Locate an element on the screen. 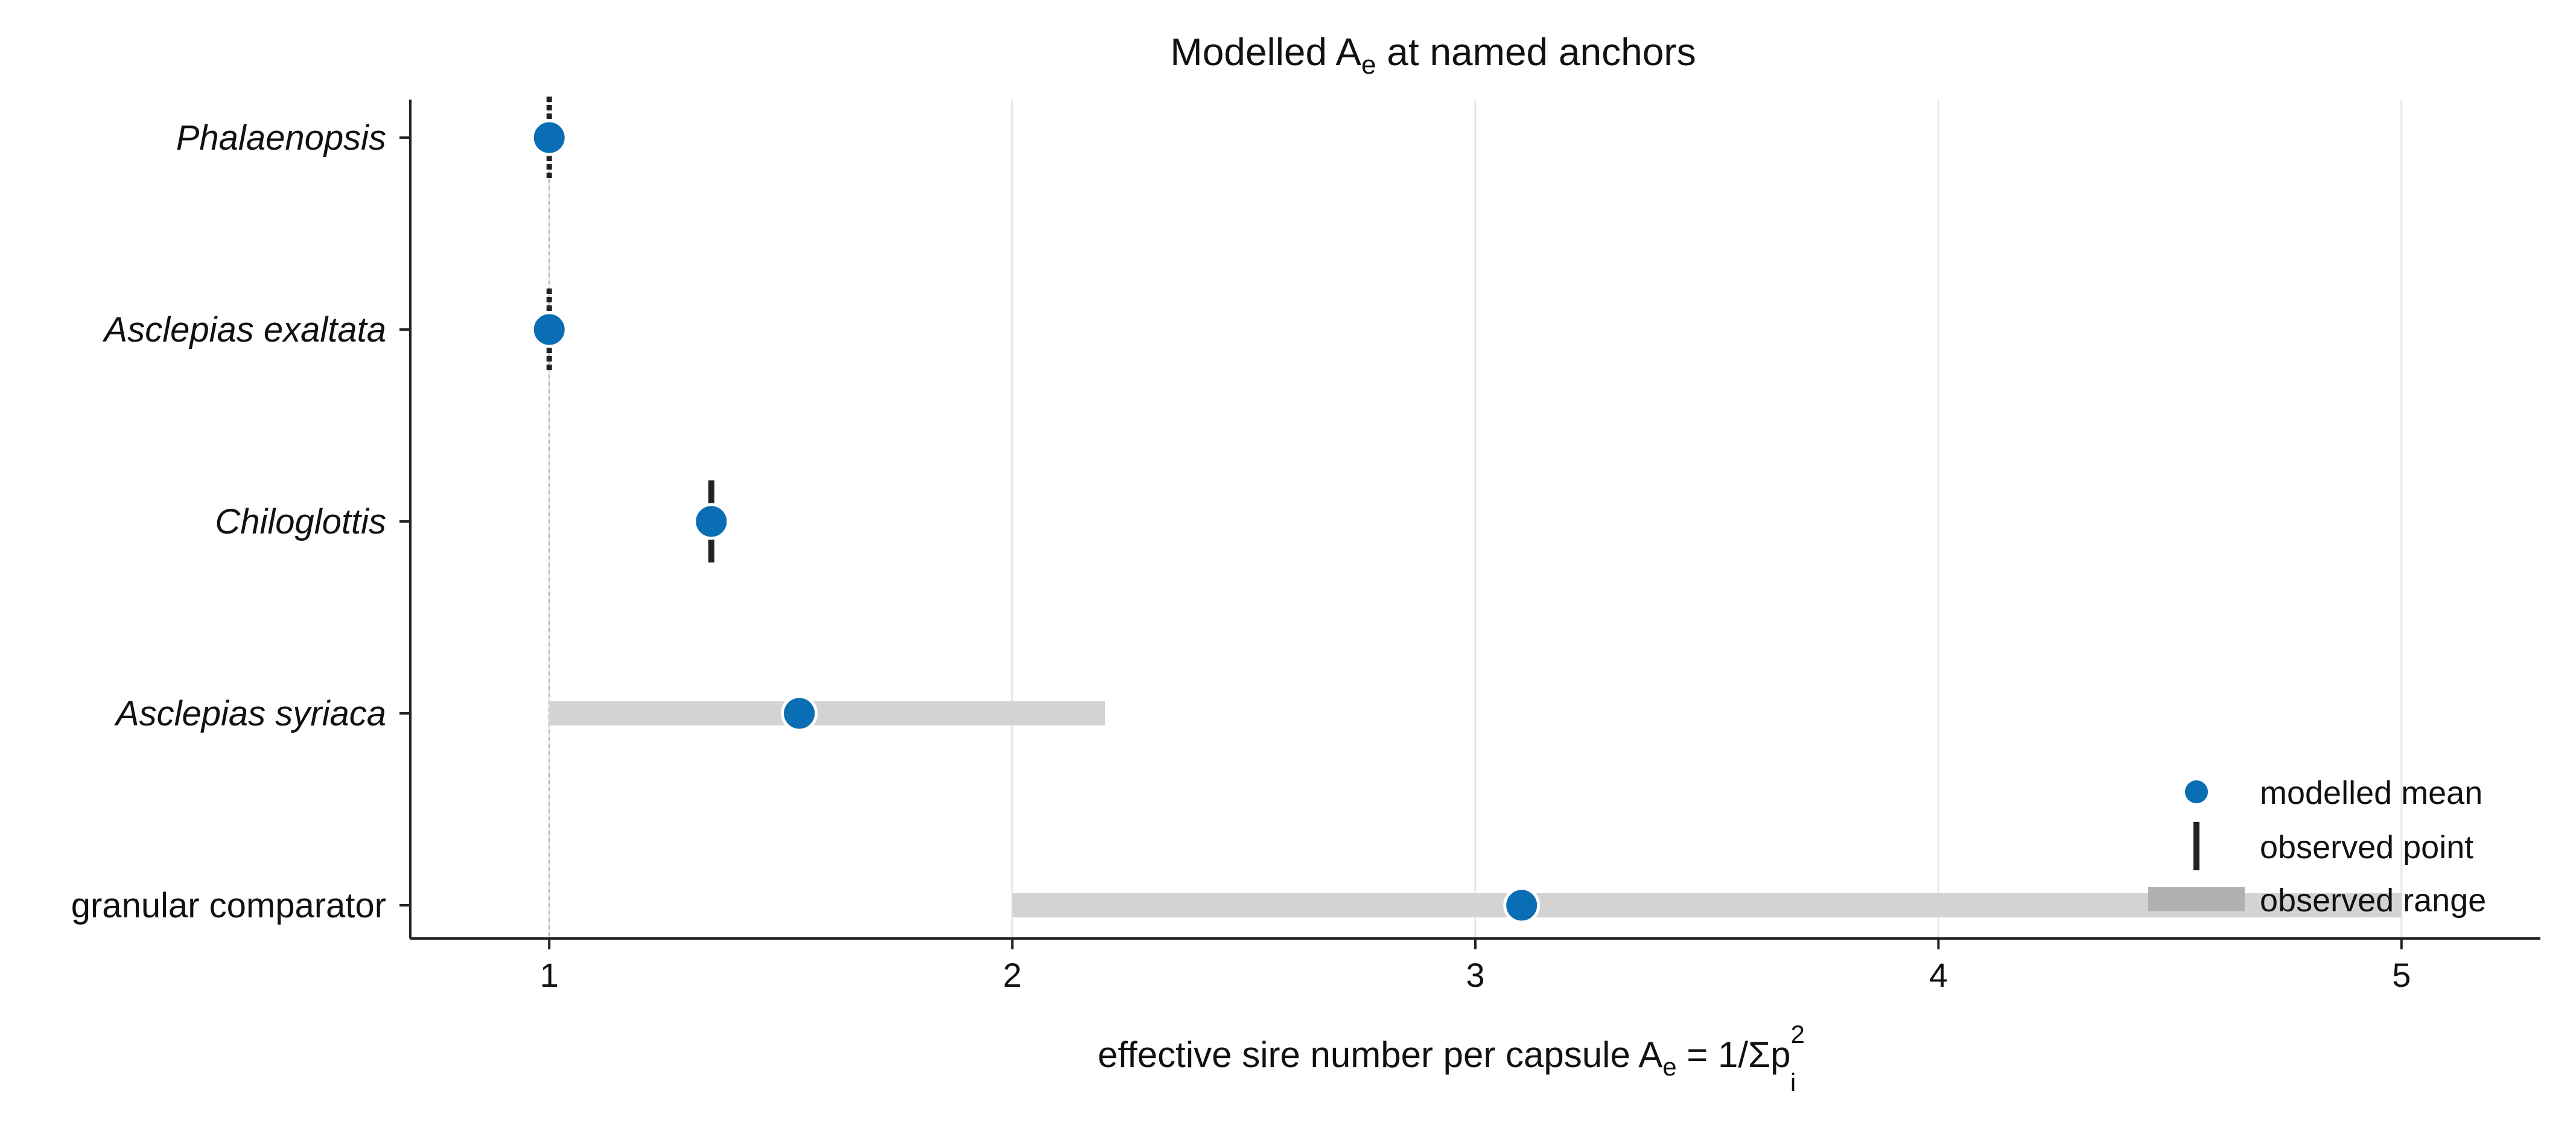  x-tick-label: 1 is located at coordinates (549, 975).